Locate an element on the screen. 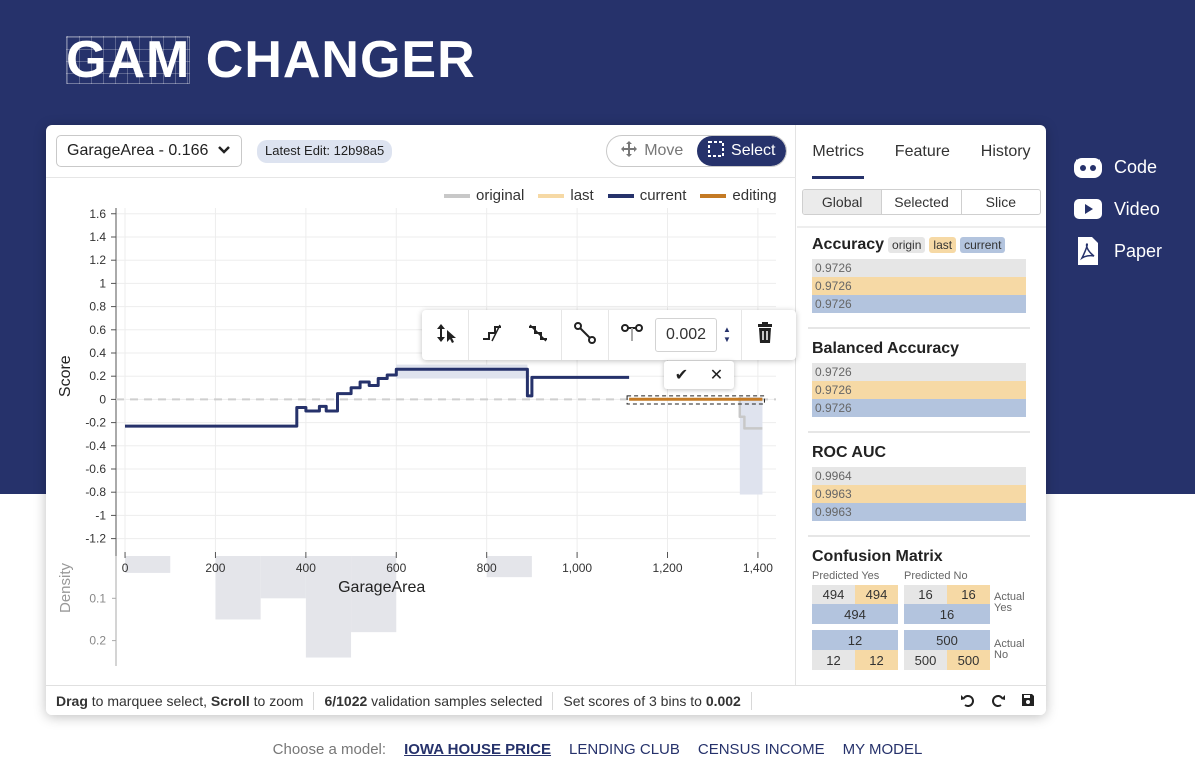 The image size is (1195, 776). y-tick-label: 1.4 is located at coordinates (97, 237).